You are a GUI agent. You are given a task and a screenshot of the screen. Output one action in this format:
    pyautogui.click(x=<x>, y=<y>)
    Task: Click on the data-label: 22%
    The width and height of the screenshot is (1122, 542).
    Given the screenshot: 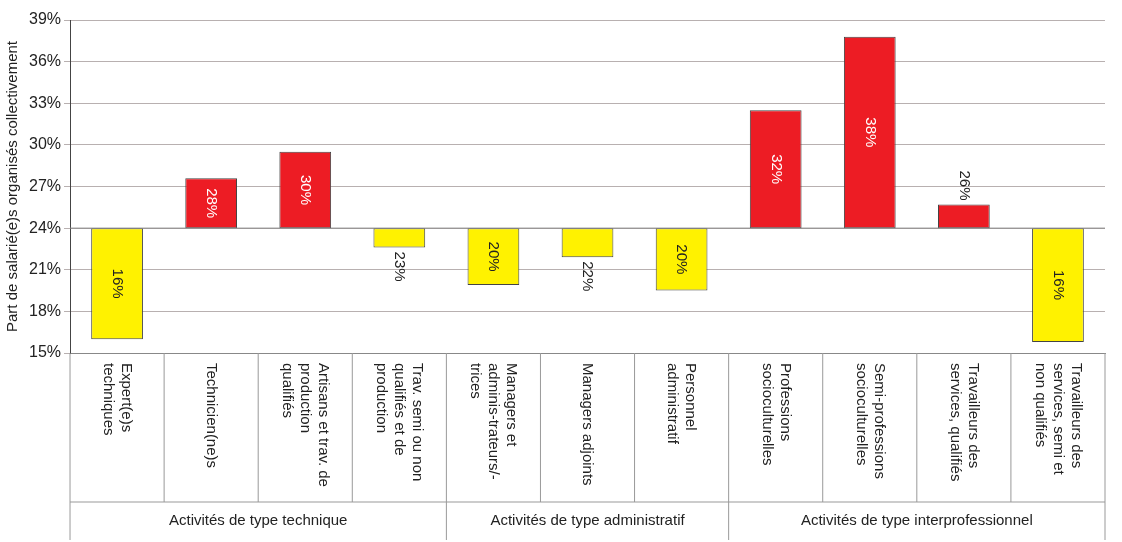 What is the action you would take?
    pyautogui.click(x=589, y=276)
    